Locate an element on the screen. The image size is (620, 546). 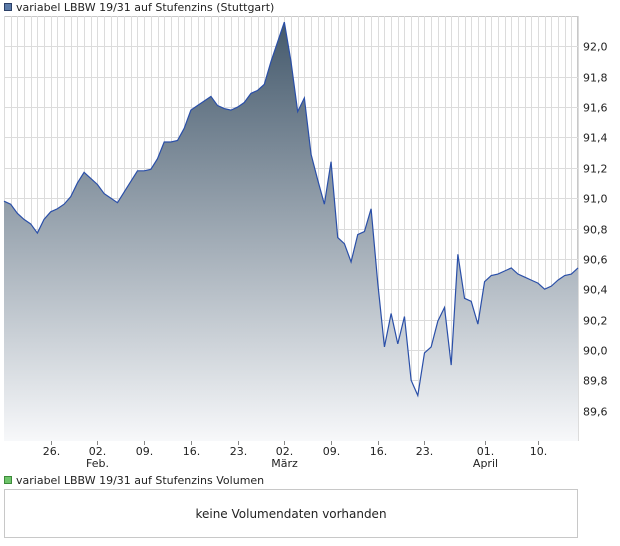
y-tick-label: 91,6 is located at coordinates (595, 108).